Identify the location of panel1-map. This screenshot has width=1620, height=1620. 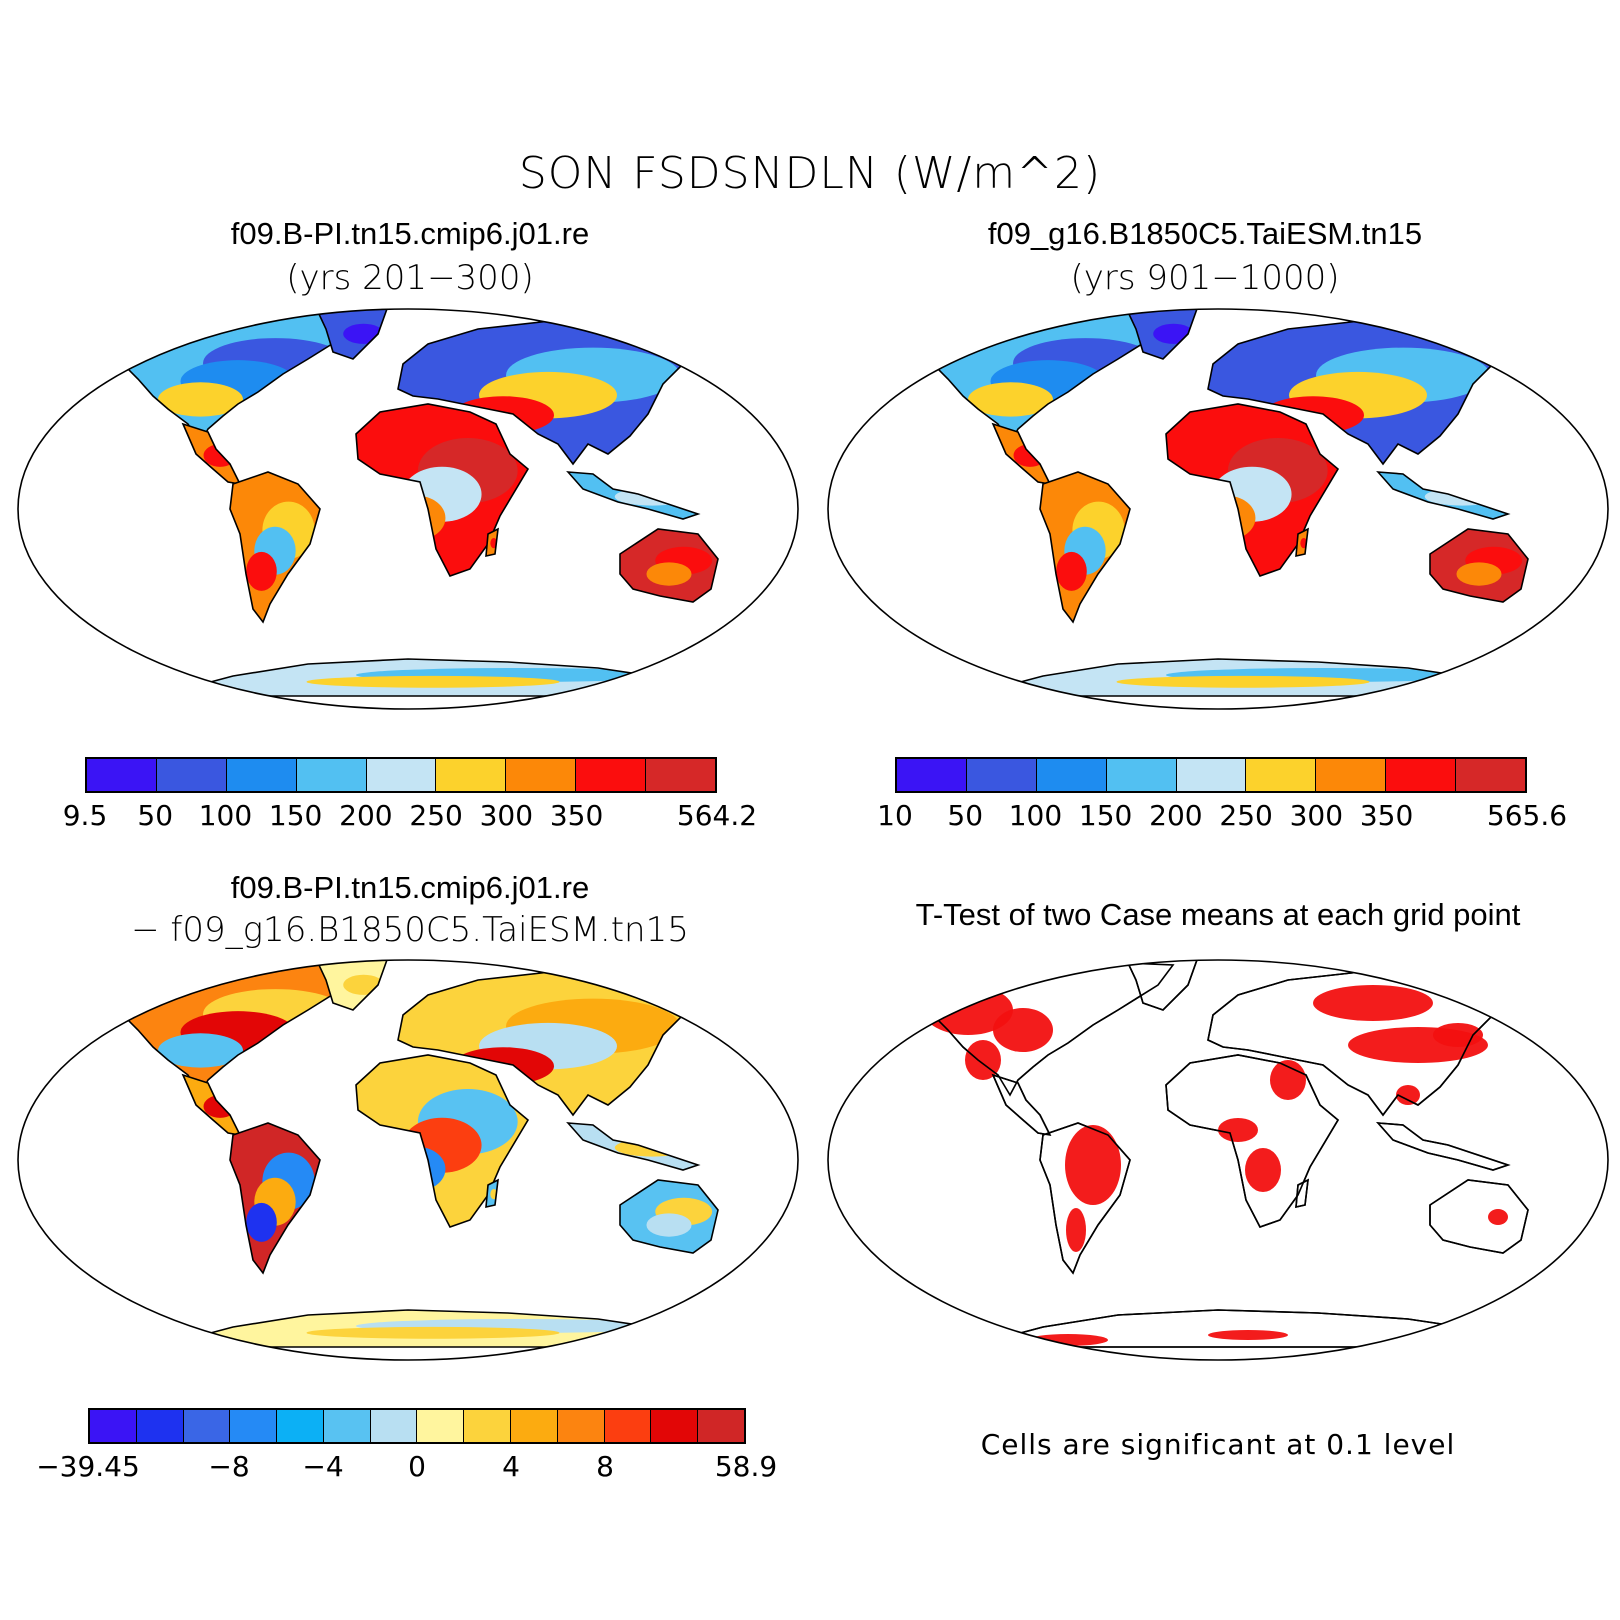
(408, 509).